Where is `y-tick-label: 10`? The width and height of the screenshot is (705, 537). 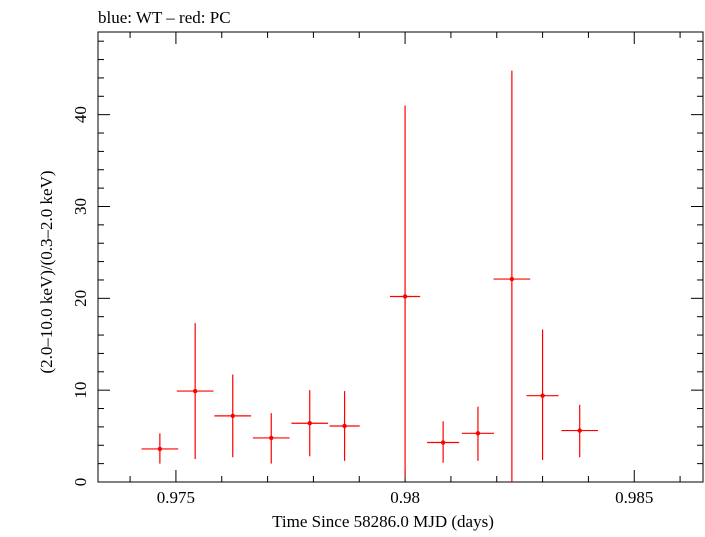
y-tick-label: 10 is located at coordinates (80, 390).